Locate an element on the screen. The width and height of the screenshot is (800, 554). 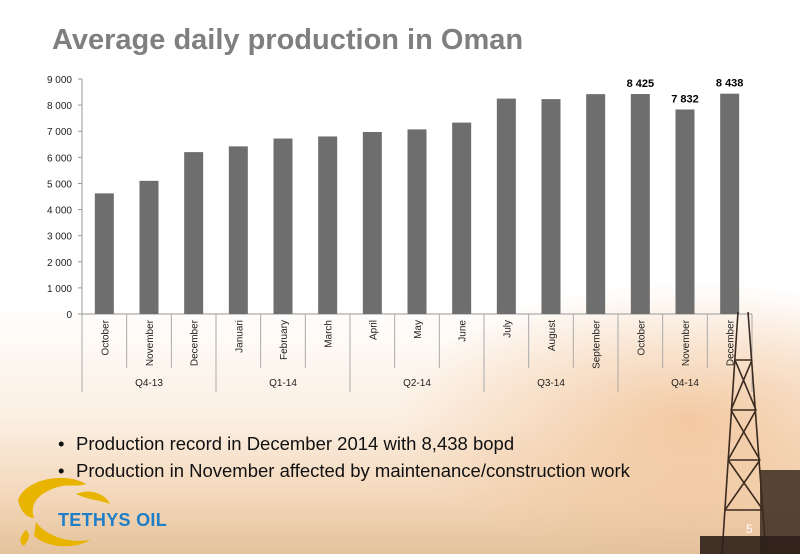
x-tick-label: May is located at coordinates (418, 329).